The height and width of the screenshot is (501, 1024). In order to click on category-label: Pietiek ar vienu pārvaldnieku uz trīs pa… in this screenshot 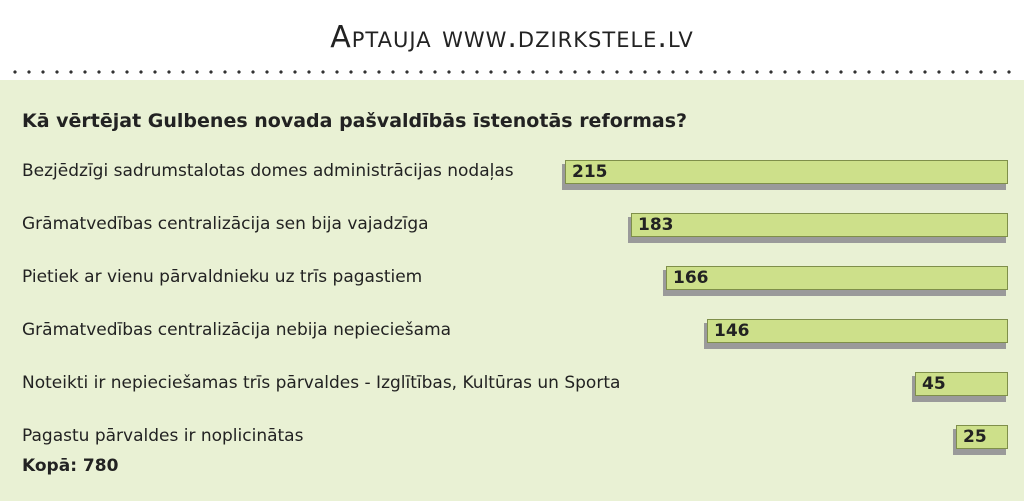, I will do `click(222, 277)`.